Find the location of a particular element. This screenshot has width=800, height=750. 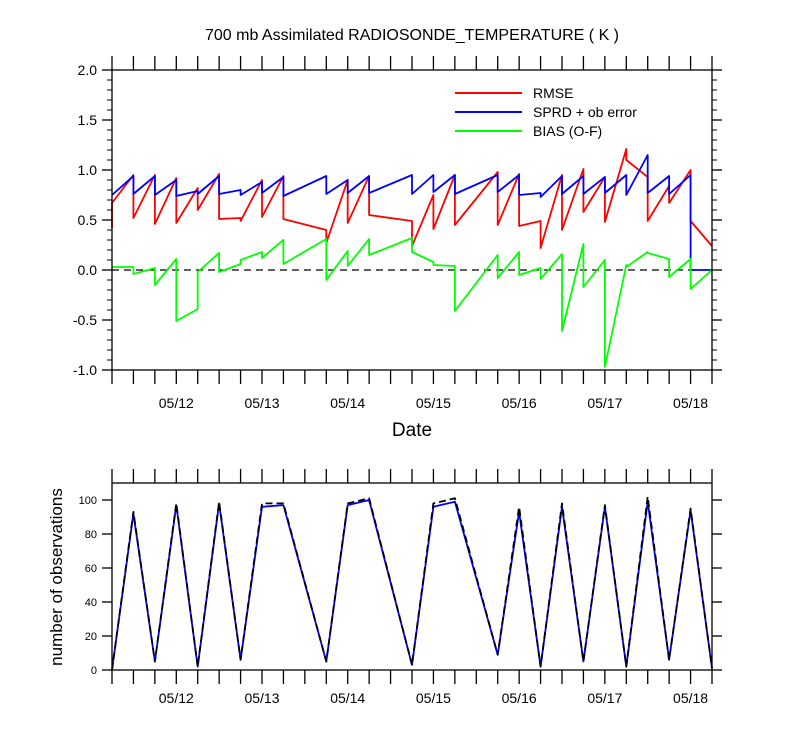

y-tick-label: 0.0 is located at coordinates (88, 270).